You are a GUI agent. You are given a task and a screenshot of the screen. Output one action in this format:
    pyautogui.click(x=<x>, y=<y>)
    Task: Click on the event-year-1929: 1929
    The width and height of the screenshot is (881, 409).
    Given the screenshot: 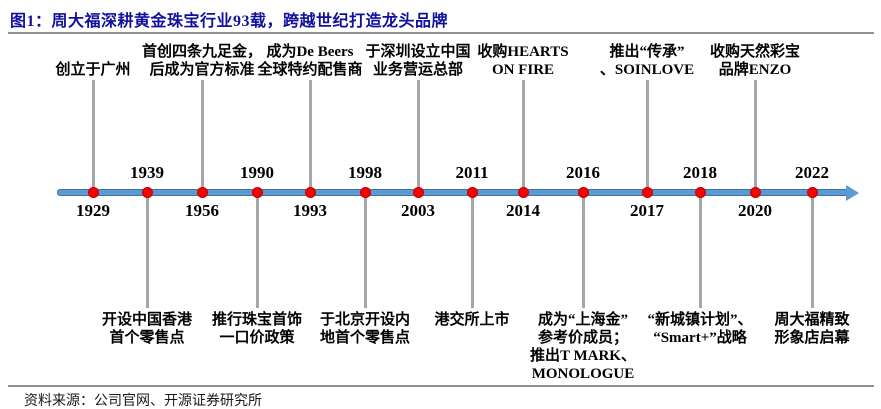 What is the action you would take?
    pyautogui.click(x=93, y=210)
    